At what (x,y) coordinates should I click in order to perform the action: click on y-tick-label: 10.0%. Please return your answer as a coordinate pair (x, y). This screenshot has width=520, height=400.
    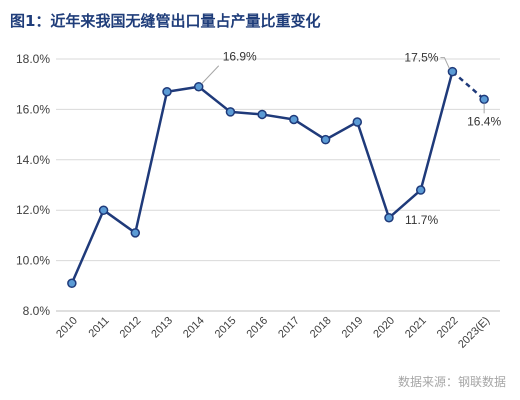
    Looking at the image, I should click on (33, 261).